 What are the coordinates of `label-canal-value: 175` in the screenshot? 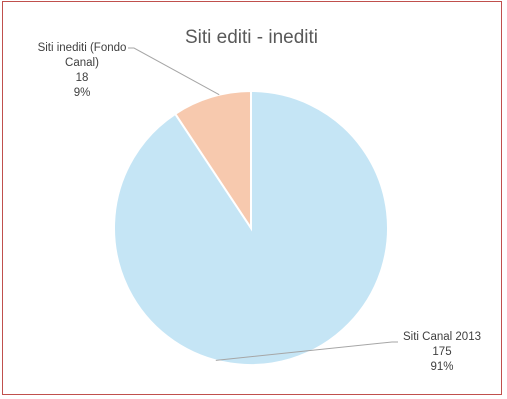 It's located at (442, 352).